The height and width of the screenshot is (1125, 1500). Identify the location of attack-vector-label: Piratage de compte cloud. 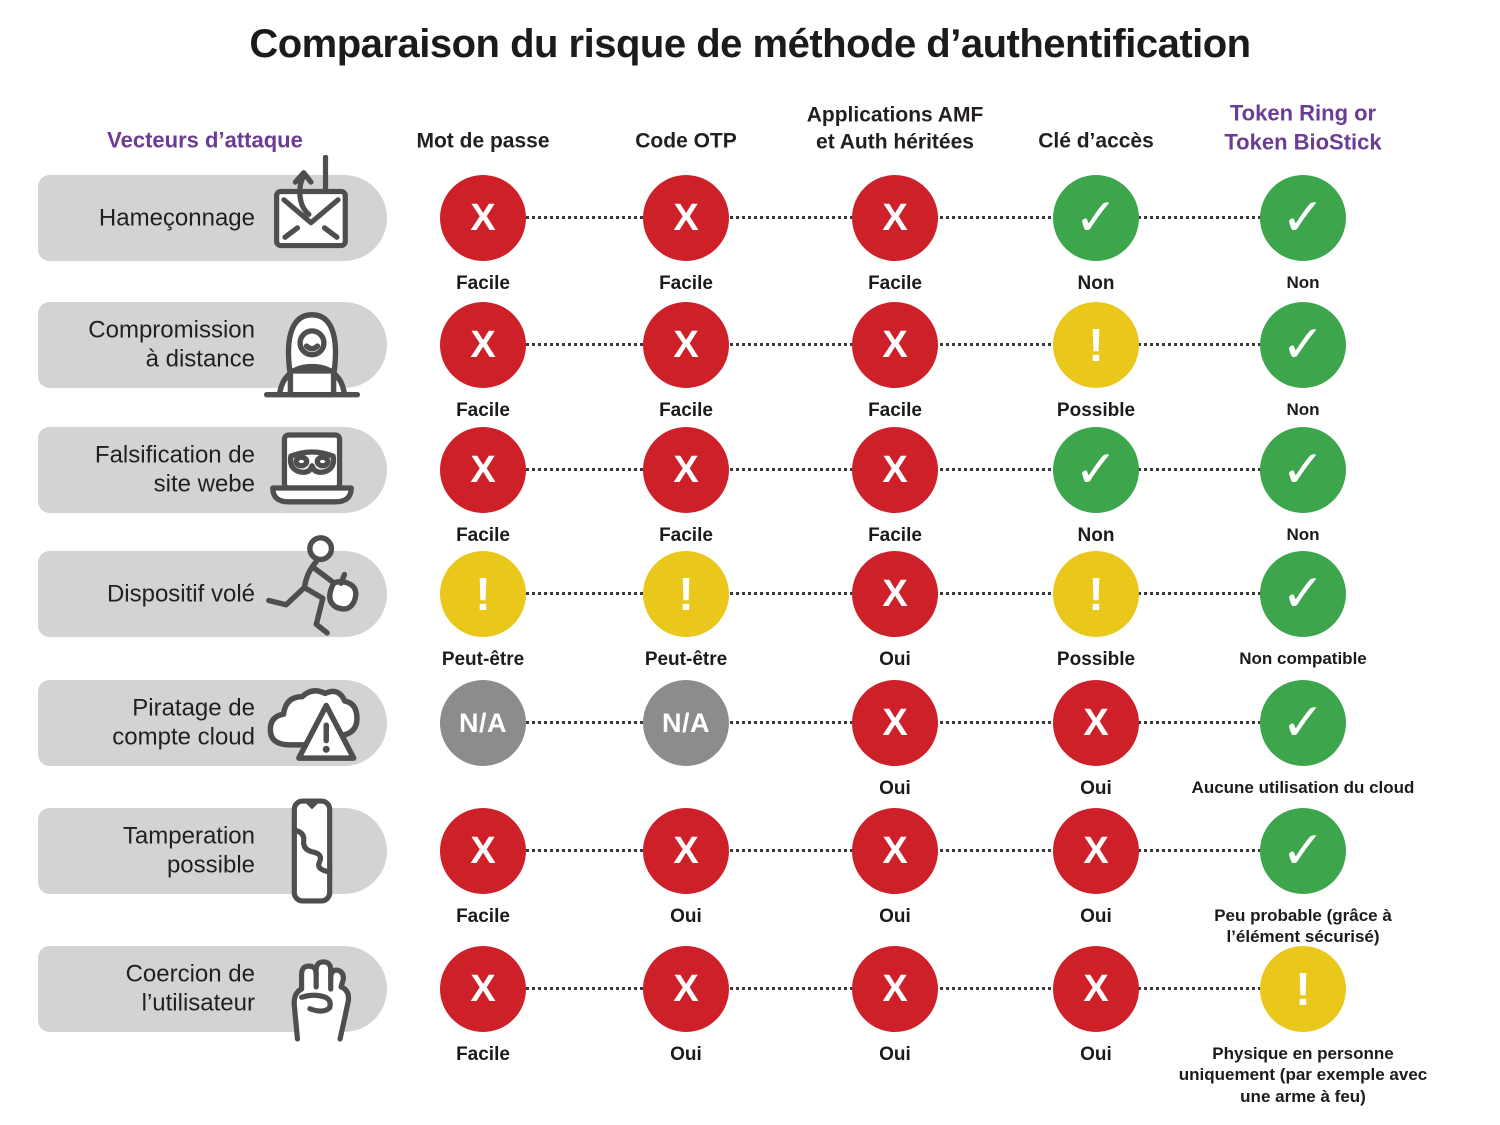
(183, 722).